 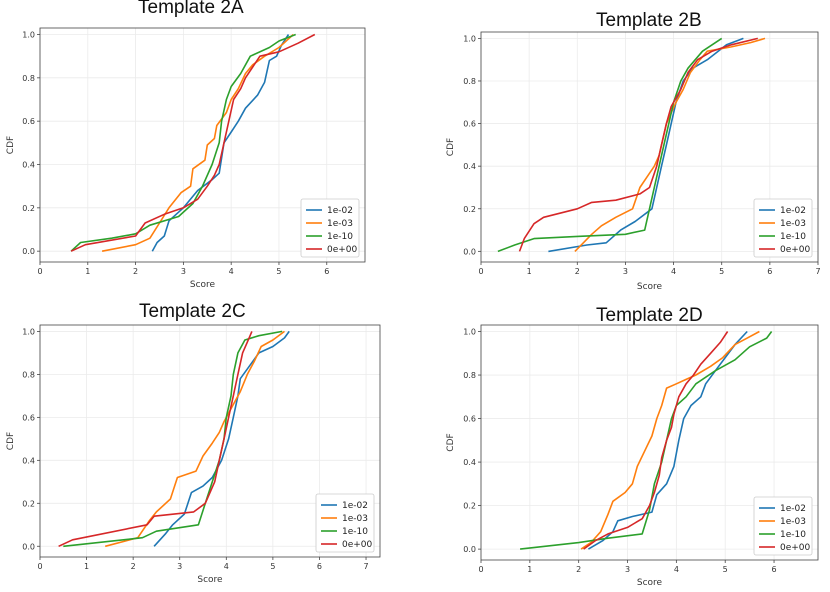 I want to click on x-tick-label: 7, so click(x=817, y=271).